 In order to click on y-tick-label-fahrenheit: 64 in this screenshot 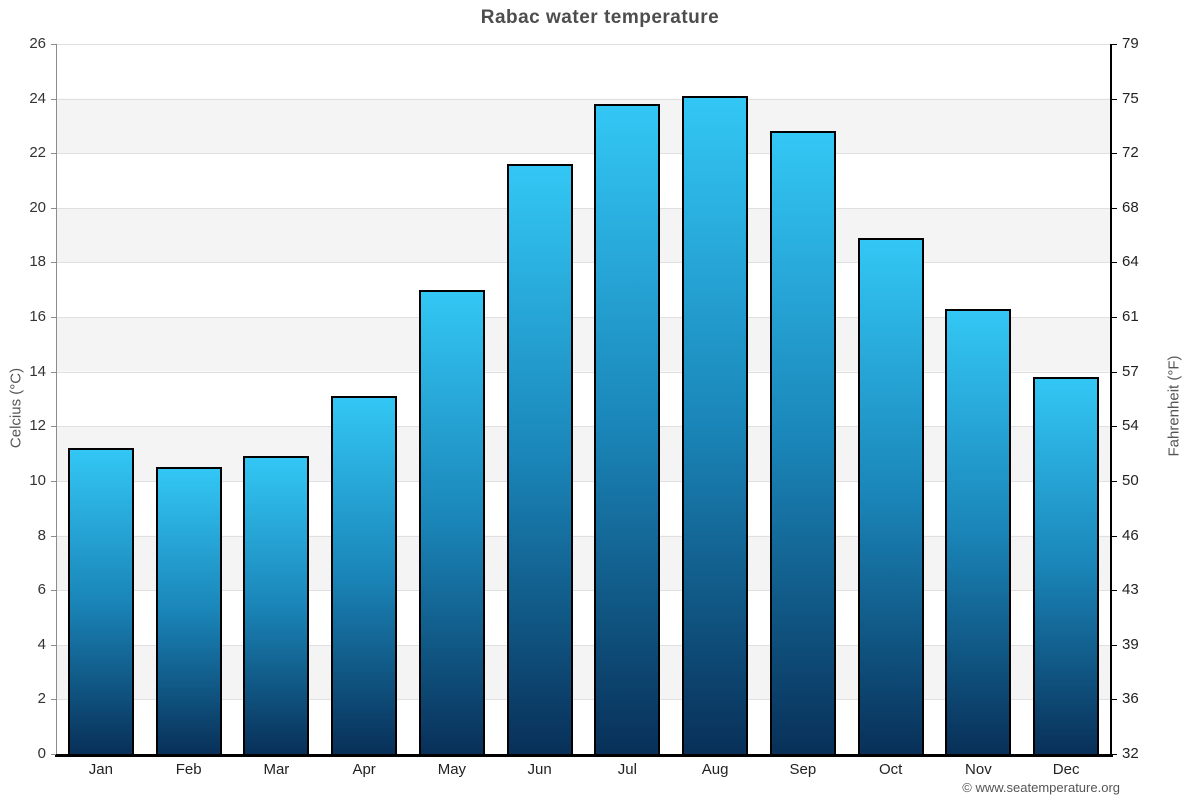, I will do `click(1130, 262)`.